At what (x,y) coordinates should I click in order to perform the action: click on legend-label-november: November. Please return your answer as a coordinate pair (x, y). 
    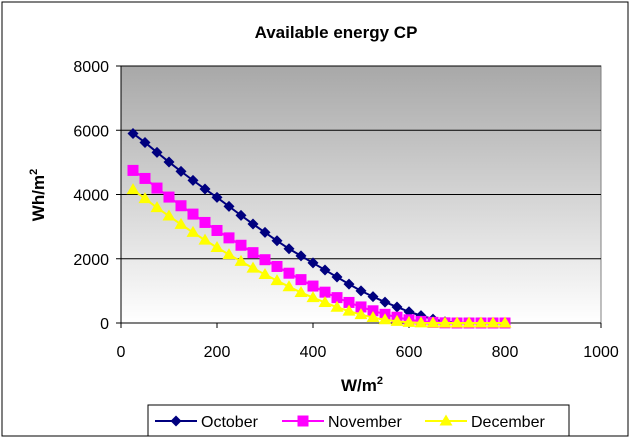
    Looking at the image, I should click on (365, 422).